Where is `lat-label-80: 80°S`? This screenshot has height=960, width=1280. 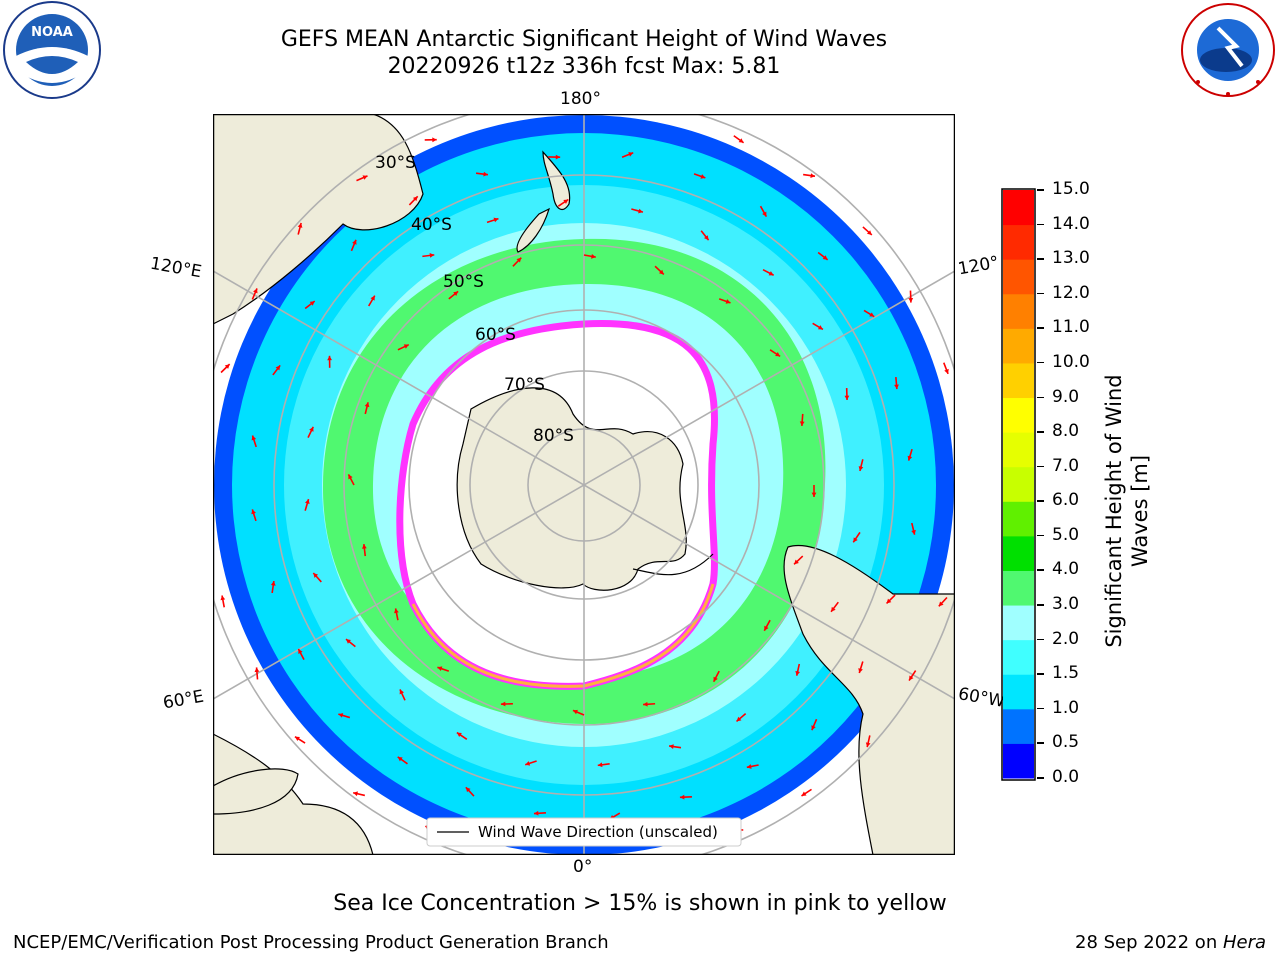 lat-label-80: 80°S is located at coordinates (553, 436).